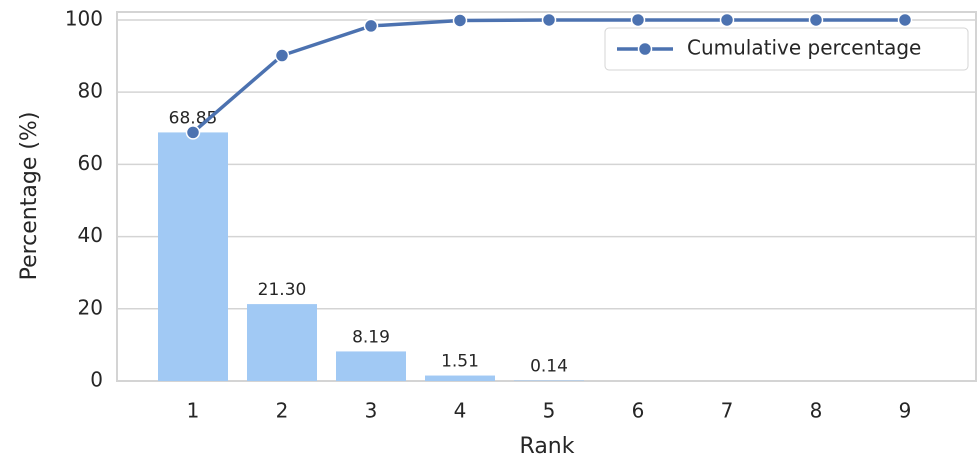 The width and height of the screenshot is (977, 470). I want to click on y-tick-label: 60, so click(90, 163).